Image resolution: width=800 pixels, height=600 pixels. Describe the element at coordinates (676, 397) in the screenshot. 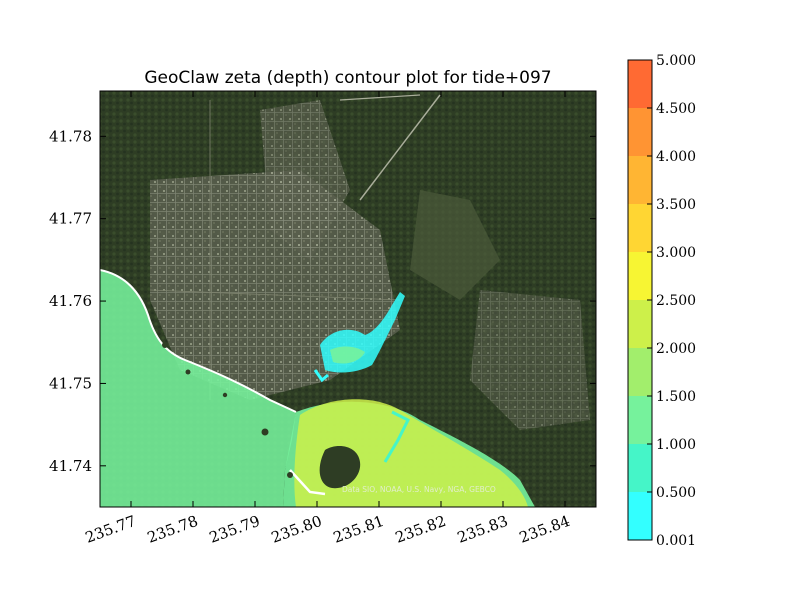

I see `colorbar-label: 1.500` at that location.